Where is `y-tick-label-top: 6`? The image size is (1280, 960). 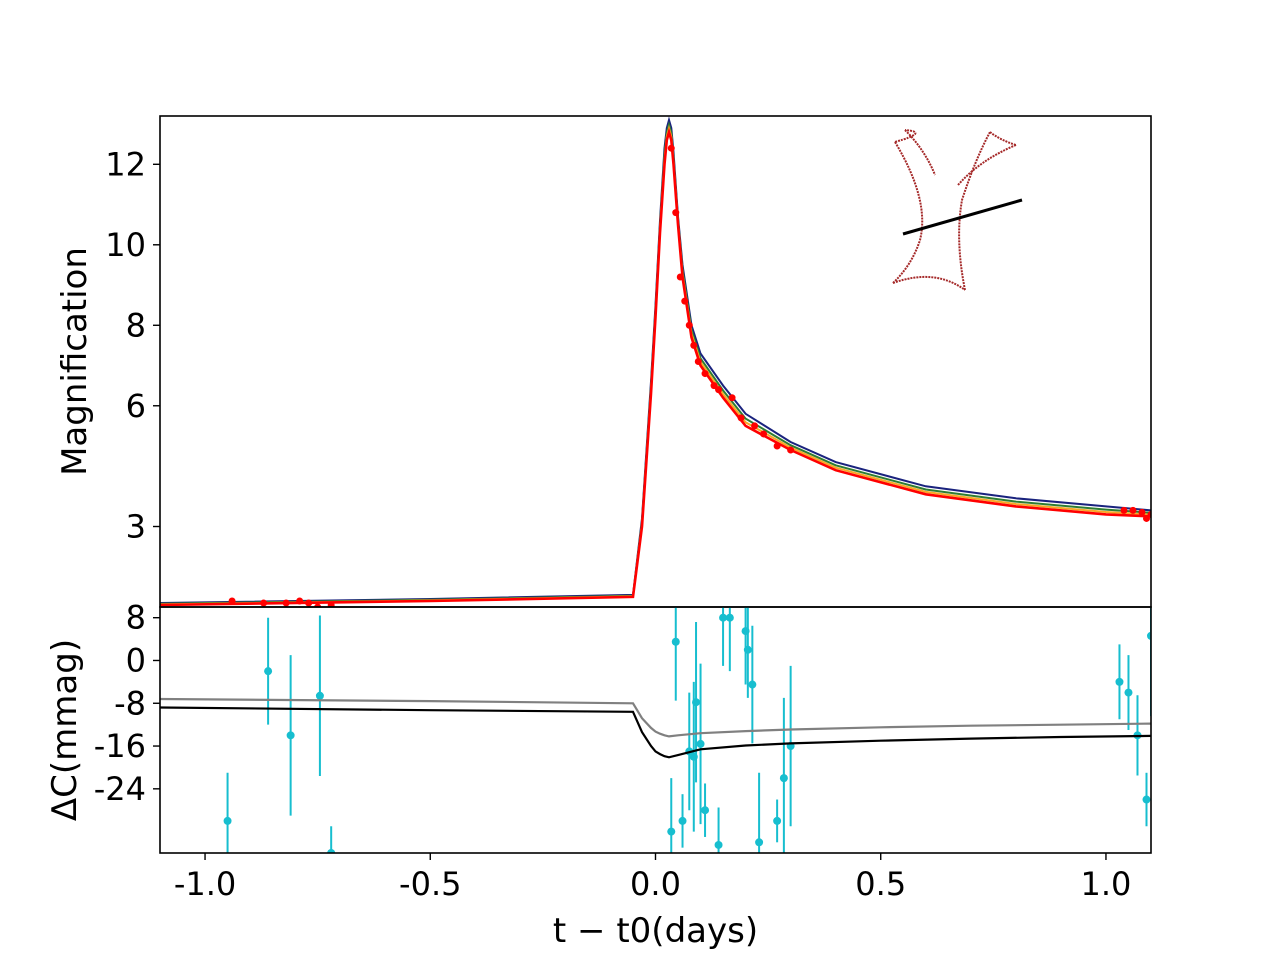
y-tick-label-top: 6 is located at coordinates (136, 406).